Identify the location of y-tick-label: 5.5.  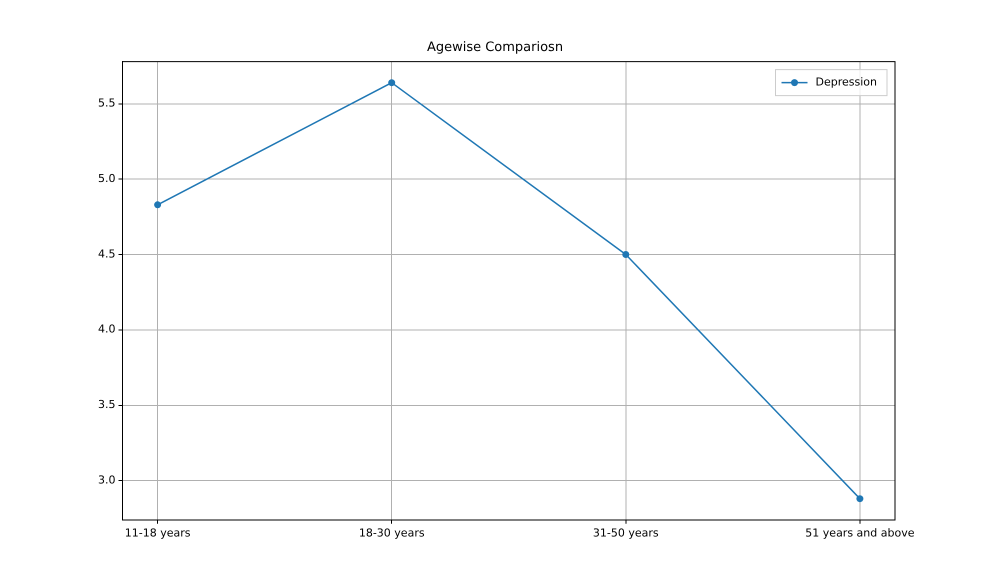
(107, 103).